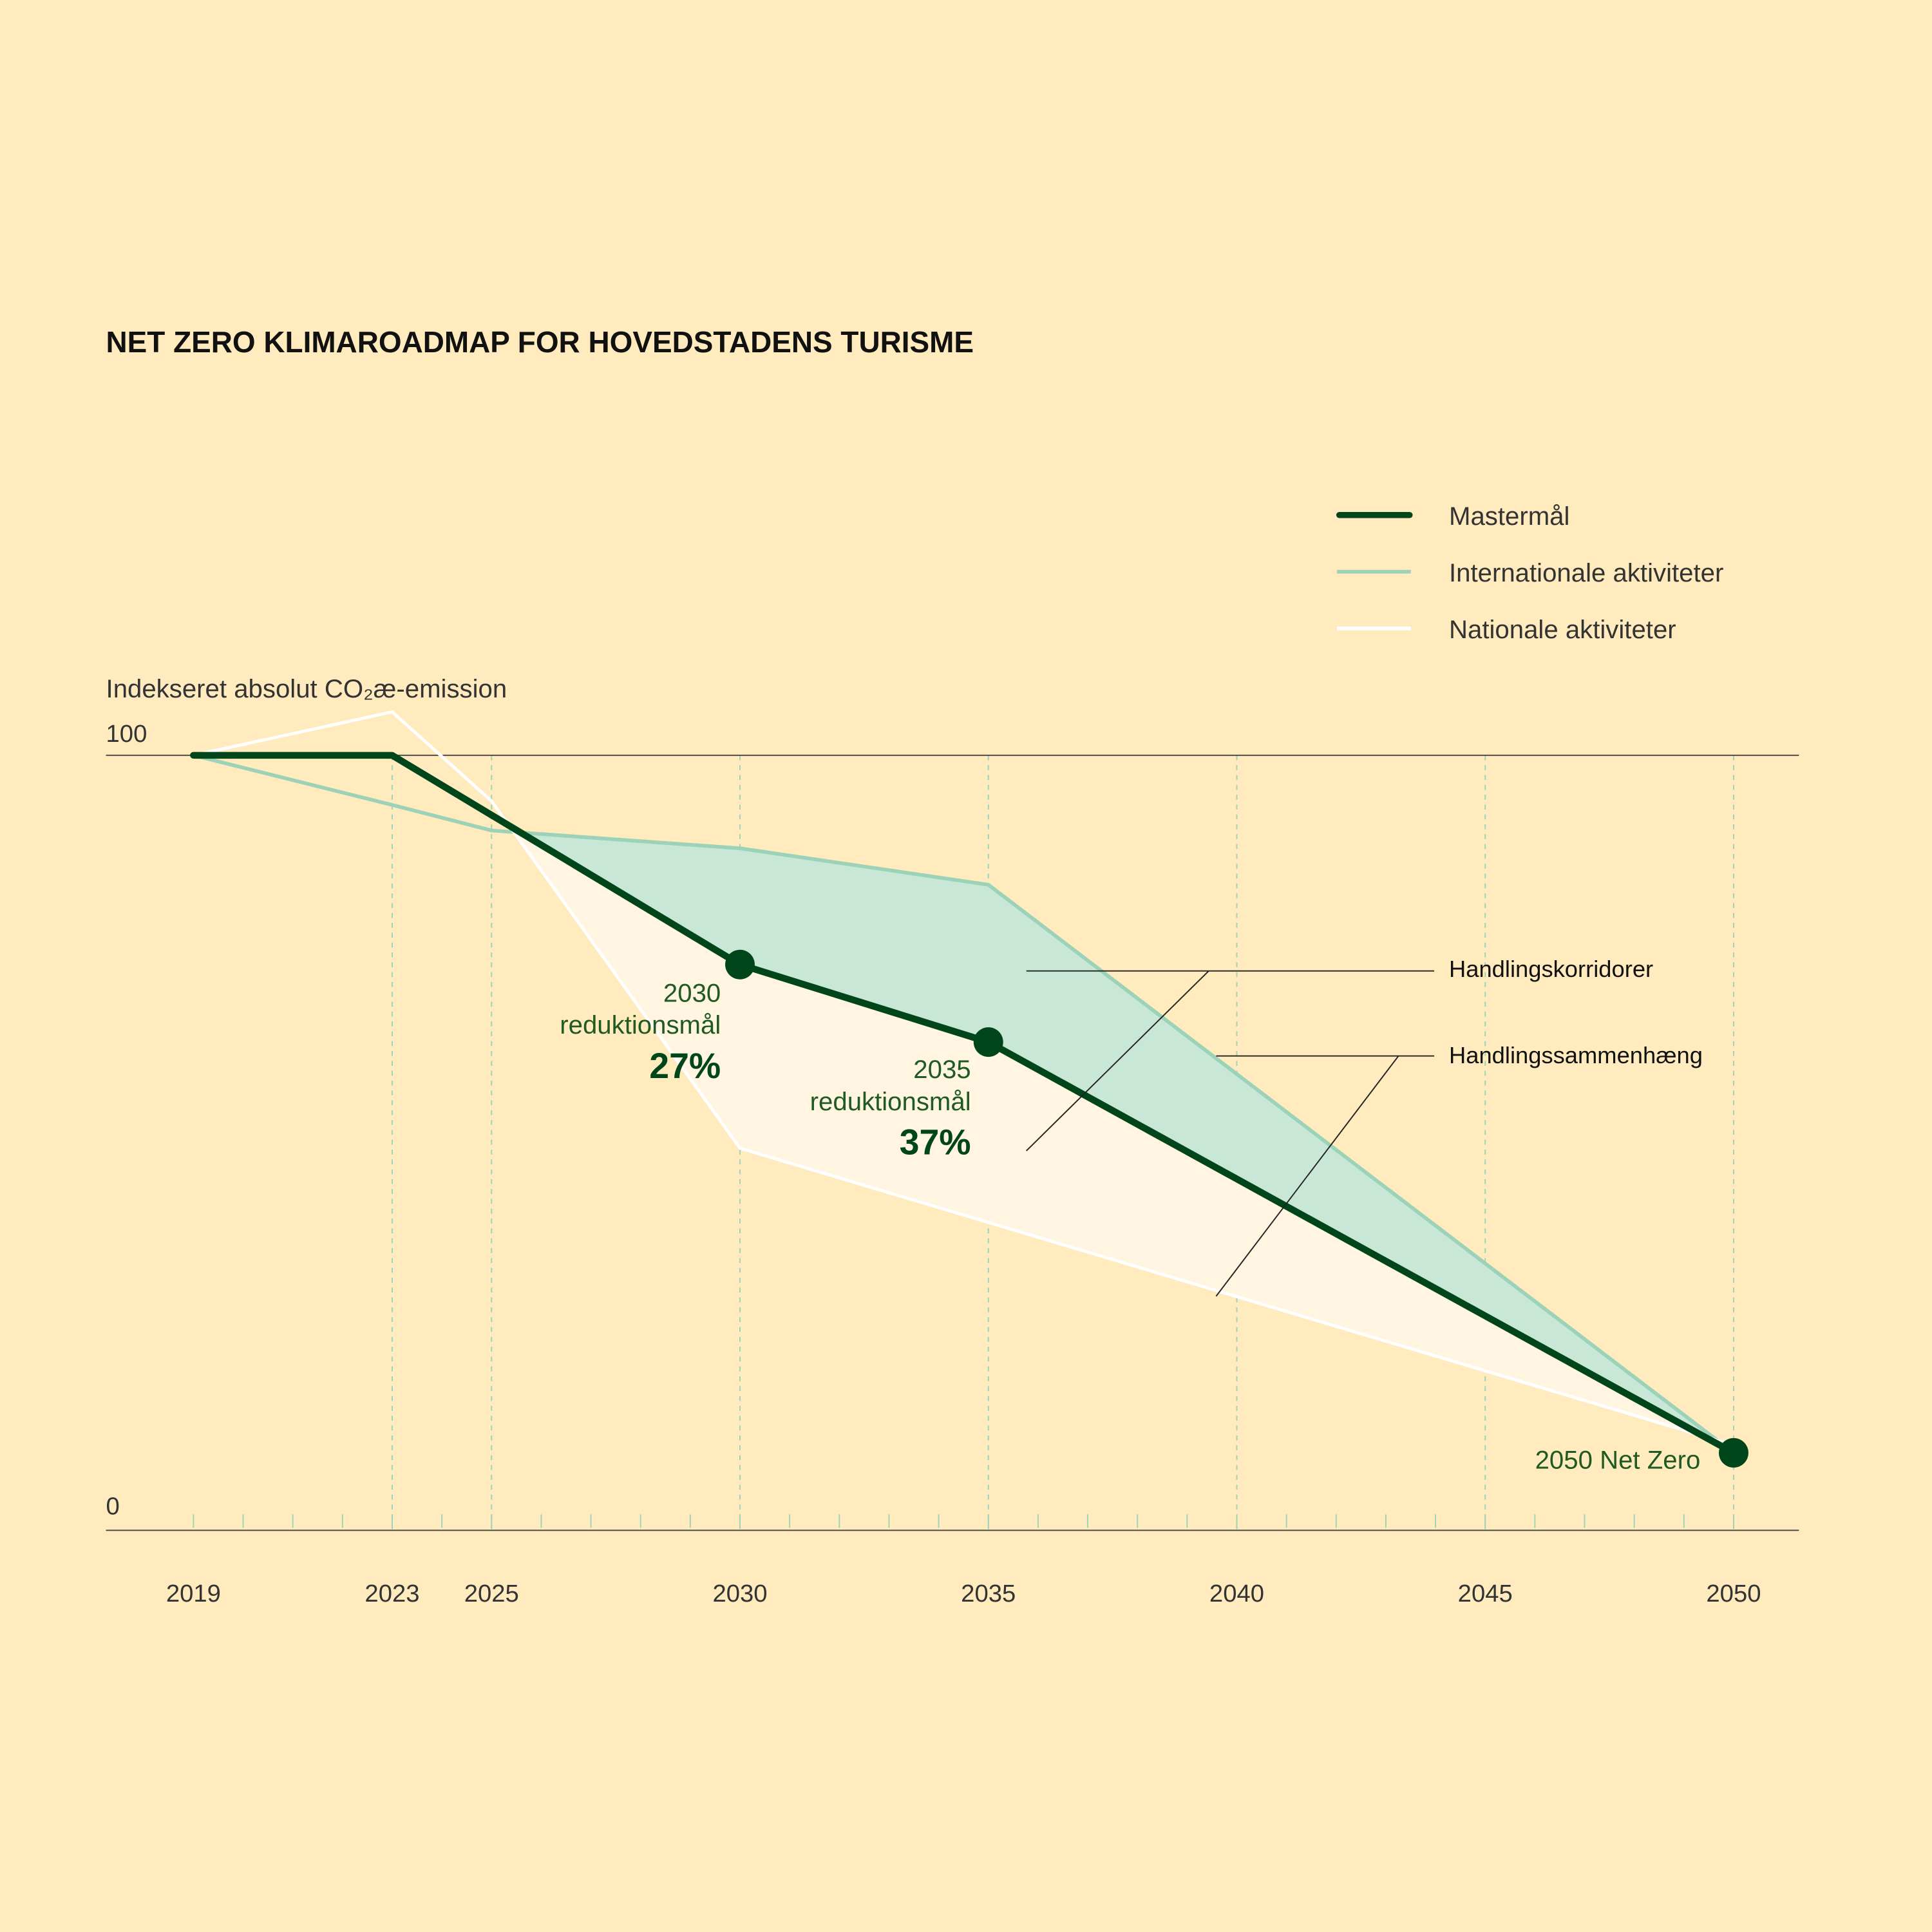 This screenshot has height=1932, width=1932. What do you see at coordinates (1509, 516) in the screenshot?
I see `legend-label-master: Mastermål` at bounding box center [1509, 516].